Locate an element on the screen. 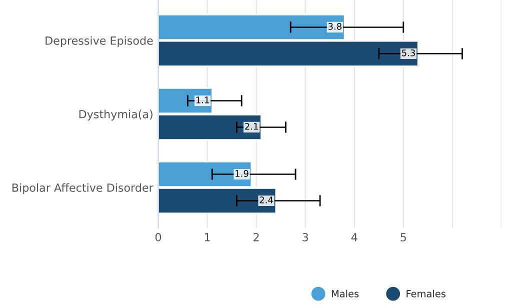 The width and height of the screenshot is (524, 308). data-label: 1.9 is located at coordinates (242, 173).